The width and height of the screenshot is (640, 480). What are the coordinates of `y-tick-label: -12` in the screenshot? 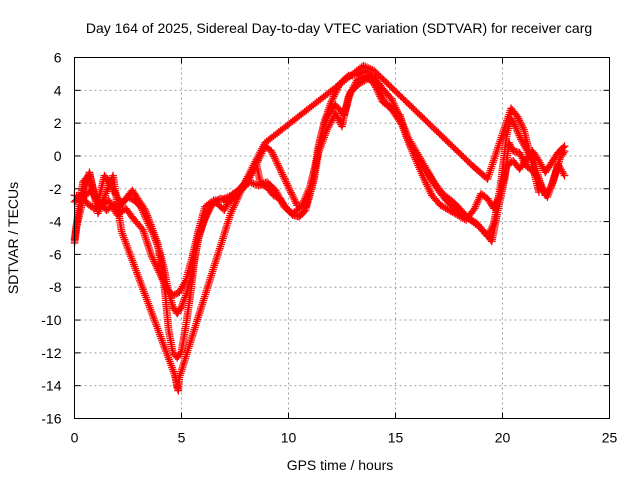 It's located at (51, 353).